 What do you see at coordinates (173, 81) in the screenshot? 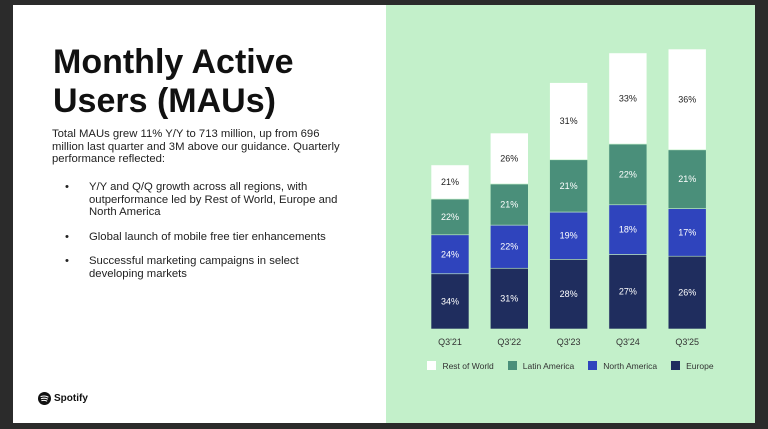
I see `page-title: Monthly Active Users (MAUs)` at bounding box center [173, 81].